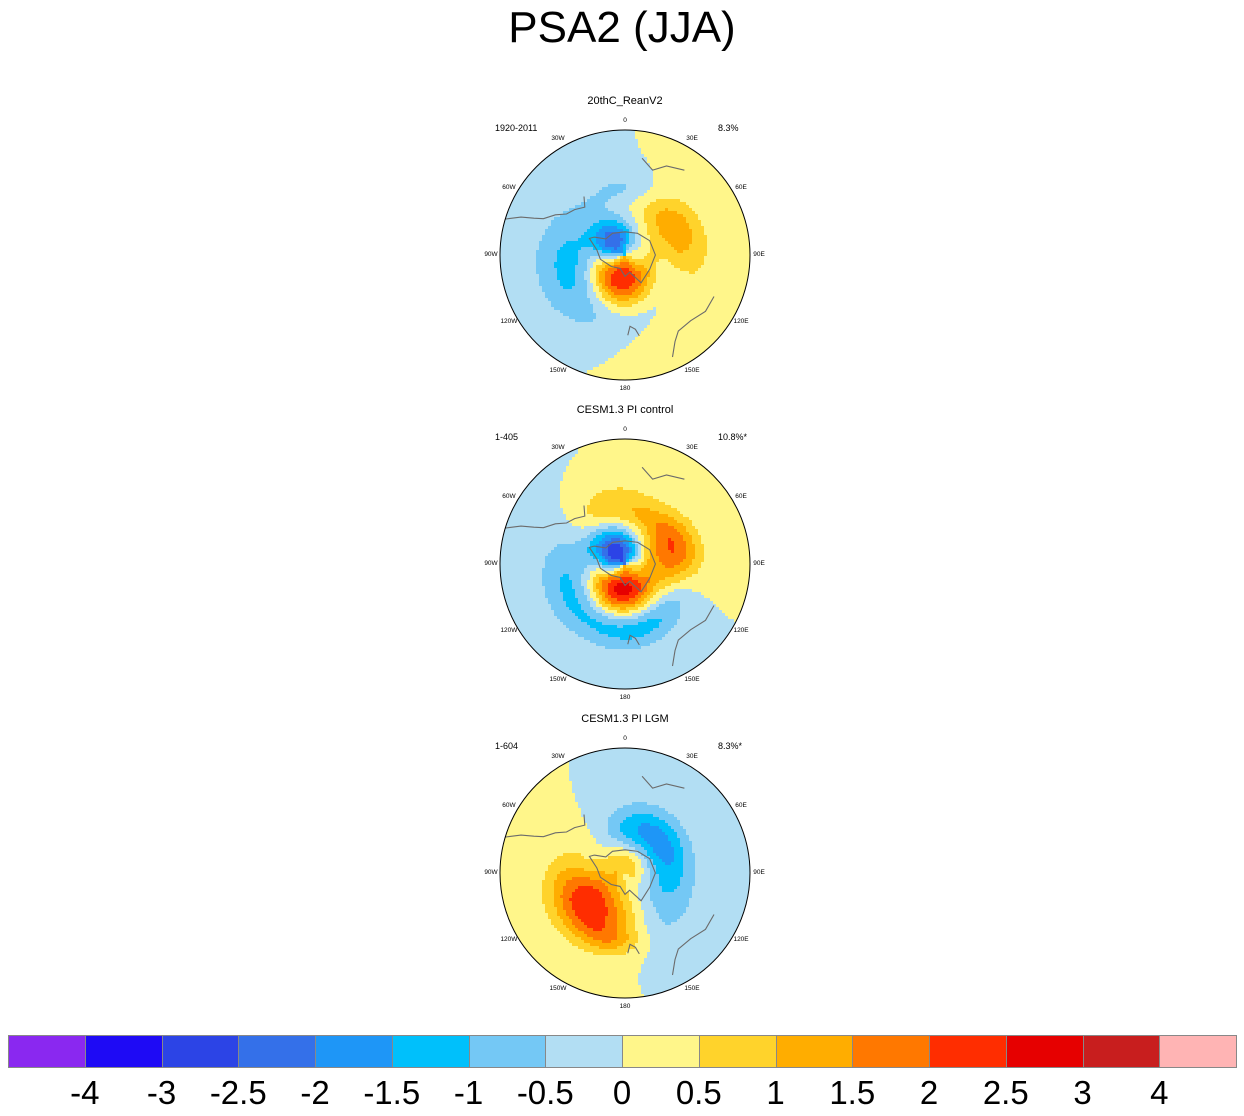  Describe the element at coordinates (1159, 1092) in the screenshot. I see `colorbar-tick-label: 4` at that location.